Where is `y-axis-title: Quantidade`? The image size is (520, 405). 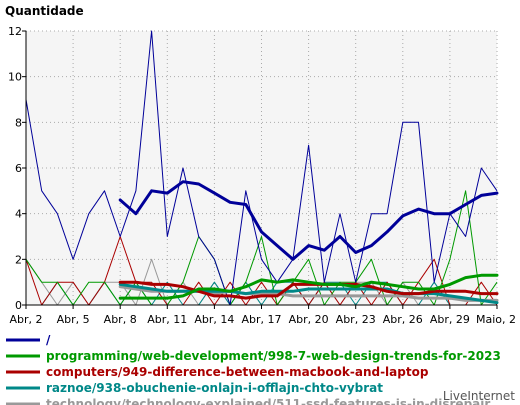
y-axis-title: Quantidade is located at coordinates (44, 11).